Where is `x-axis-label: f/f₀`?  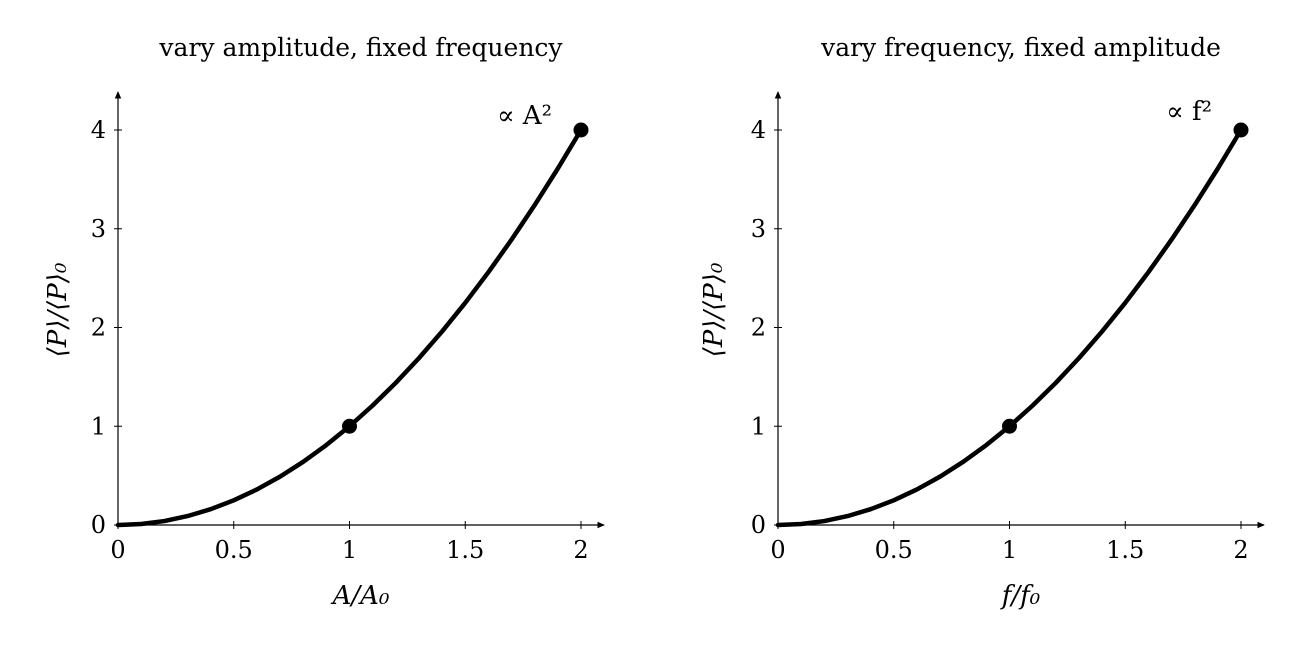 x-axis-label: f/f₀ is located at coordinates (1020, 596).